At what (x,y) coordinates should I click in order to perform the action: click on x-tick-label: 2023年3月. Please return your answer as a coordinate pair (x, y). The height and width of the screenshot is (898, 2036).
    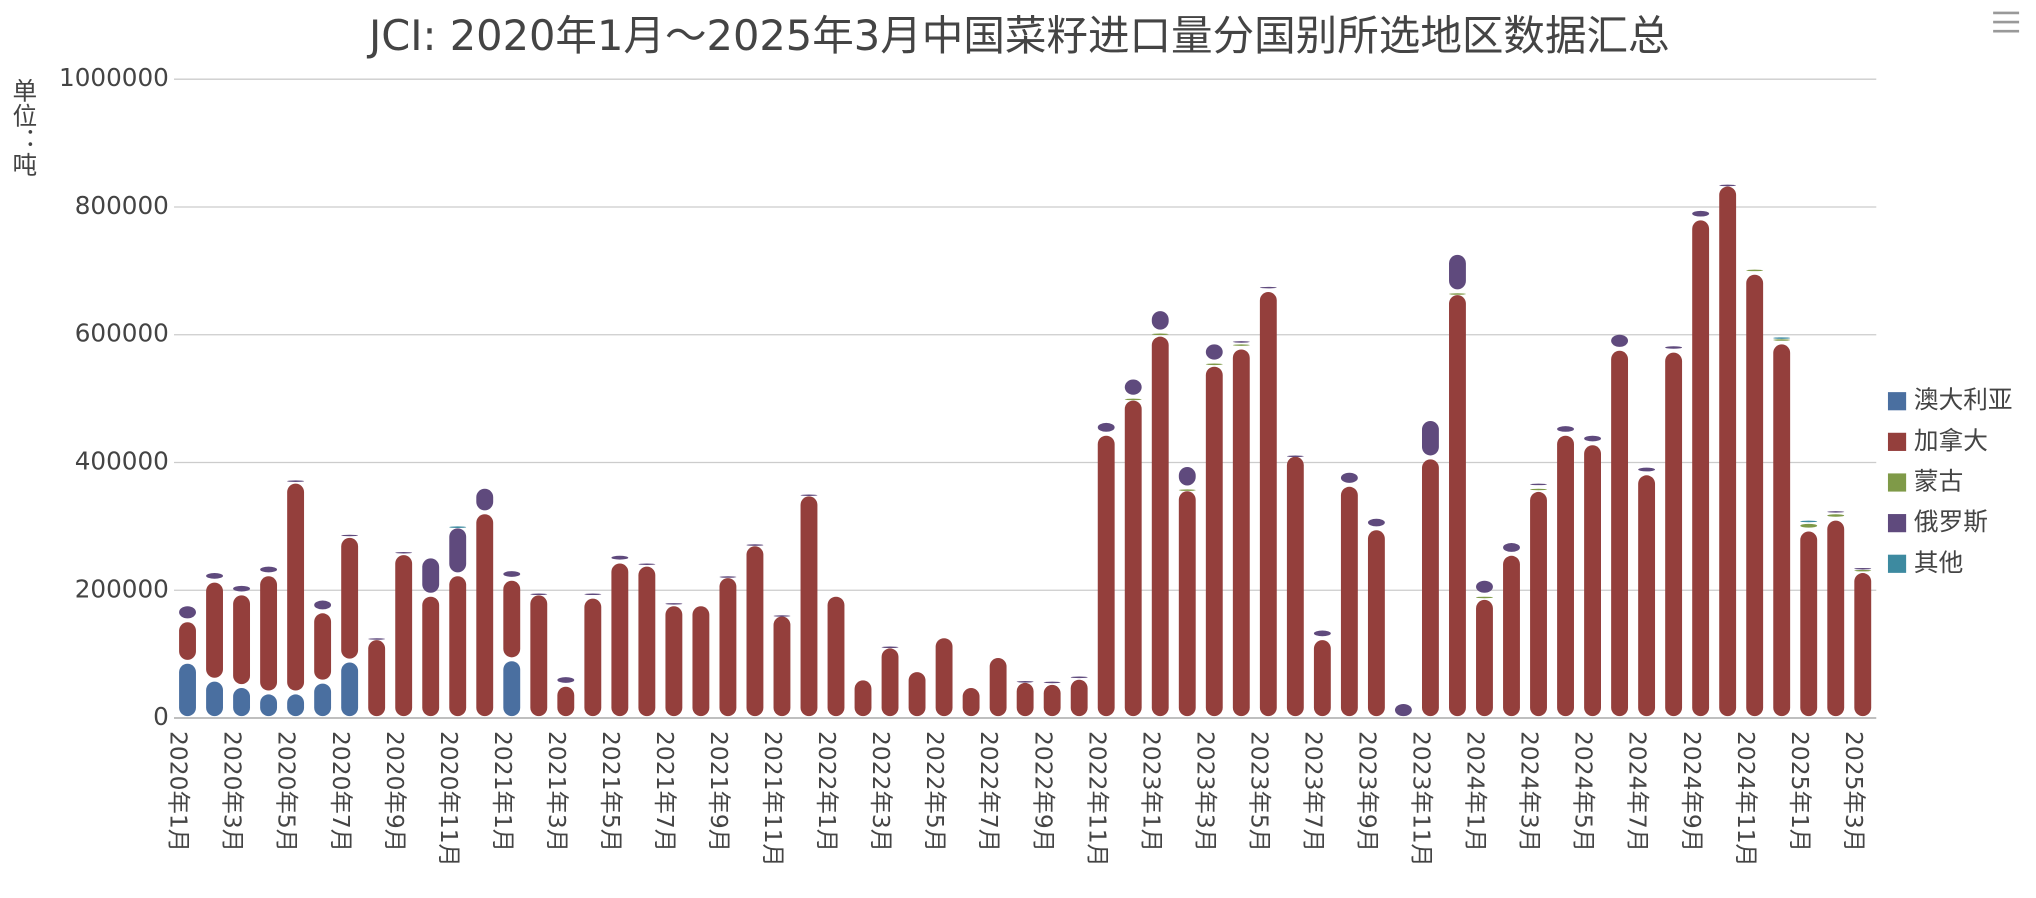
    Looking at the image, I should click on (1205, 791).